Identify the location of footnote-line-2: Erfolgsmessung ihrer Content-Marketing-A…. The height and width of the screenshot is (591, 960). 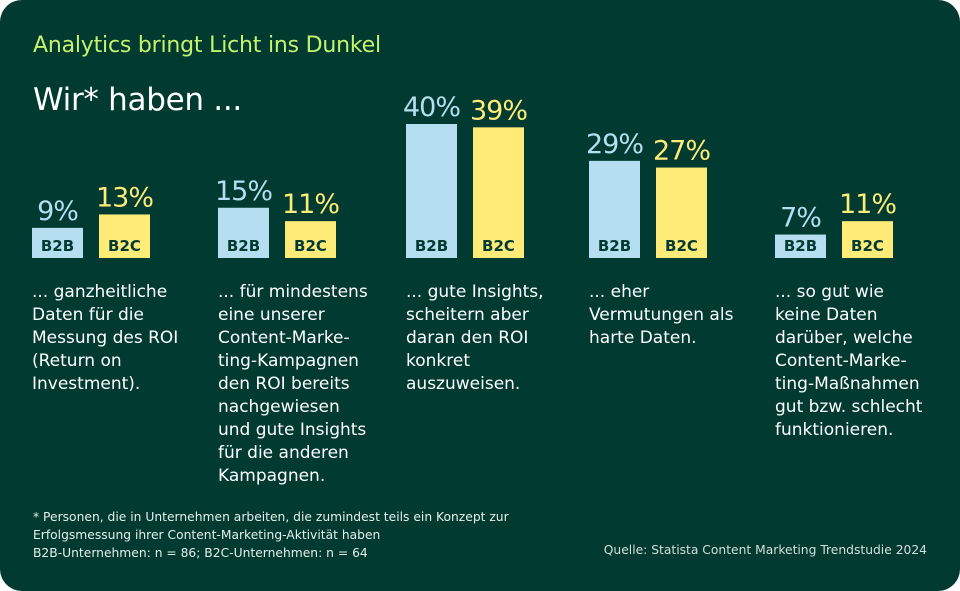
(207, 535).